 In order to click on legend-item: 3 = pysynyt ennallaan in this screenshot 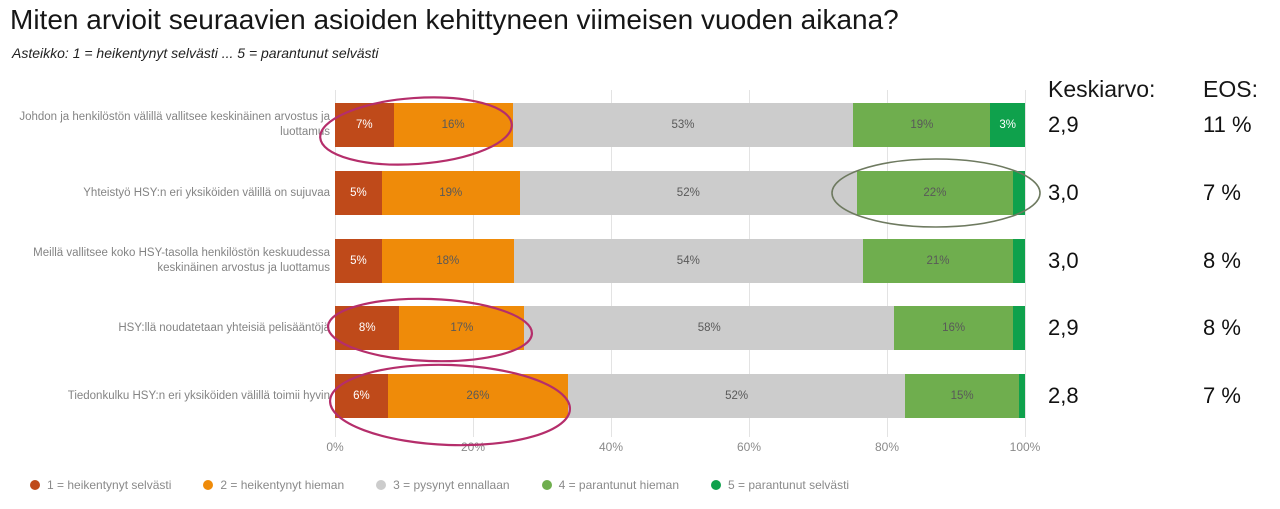, I will do `click(443, 485)`.